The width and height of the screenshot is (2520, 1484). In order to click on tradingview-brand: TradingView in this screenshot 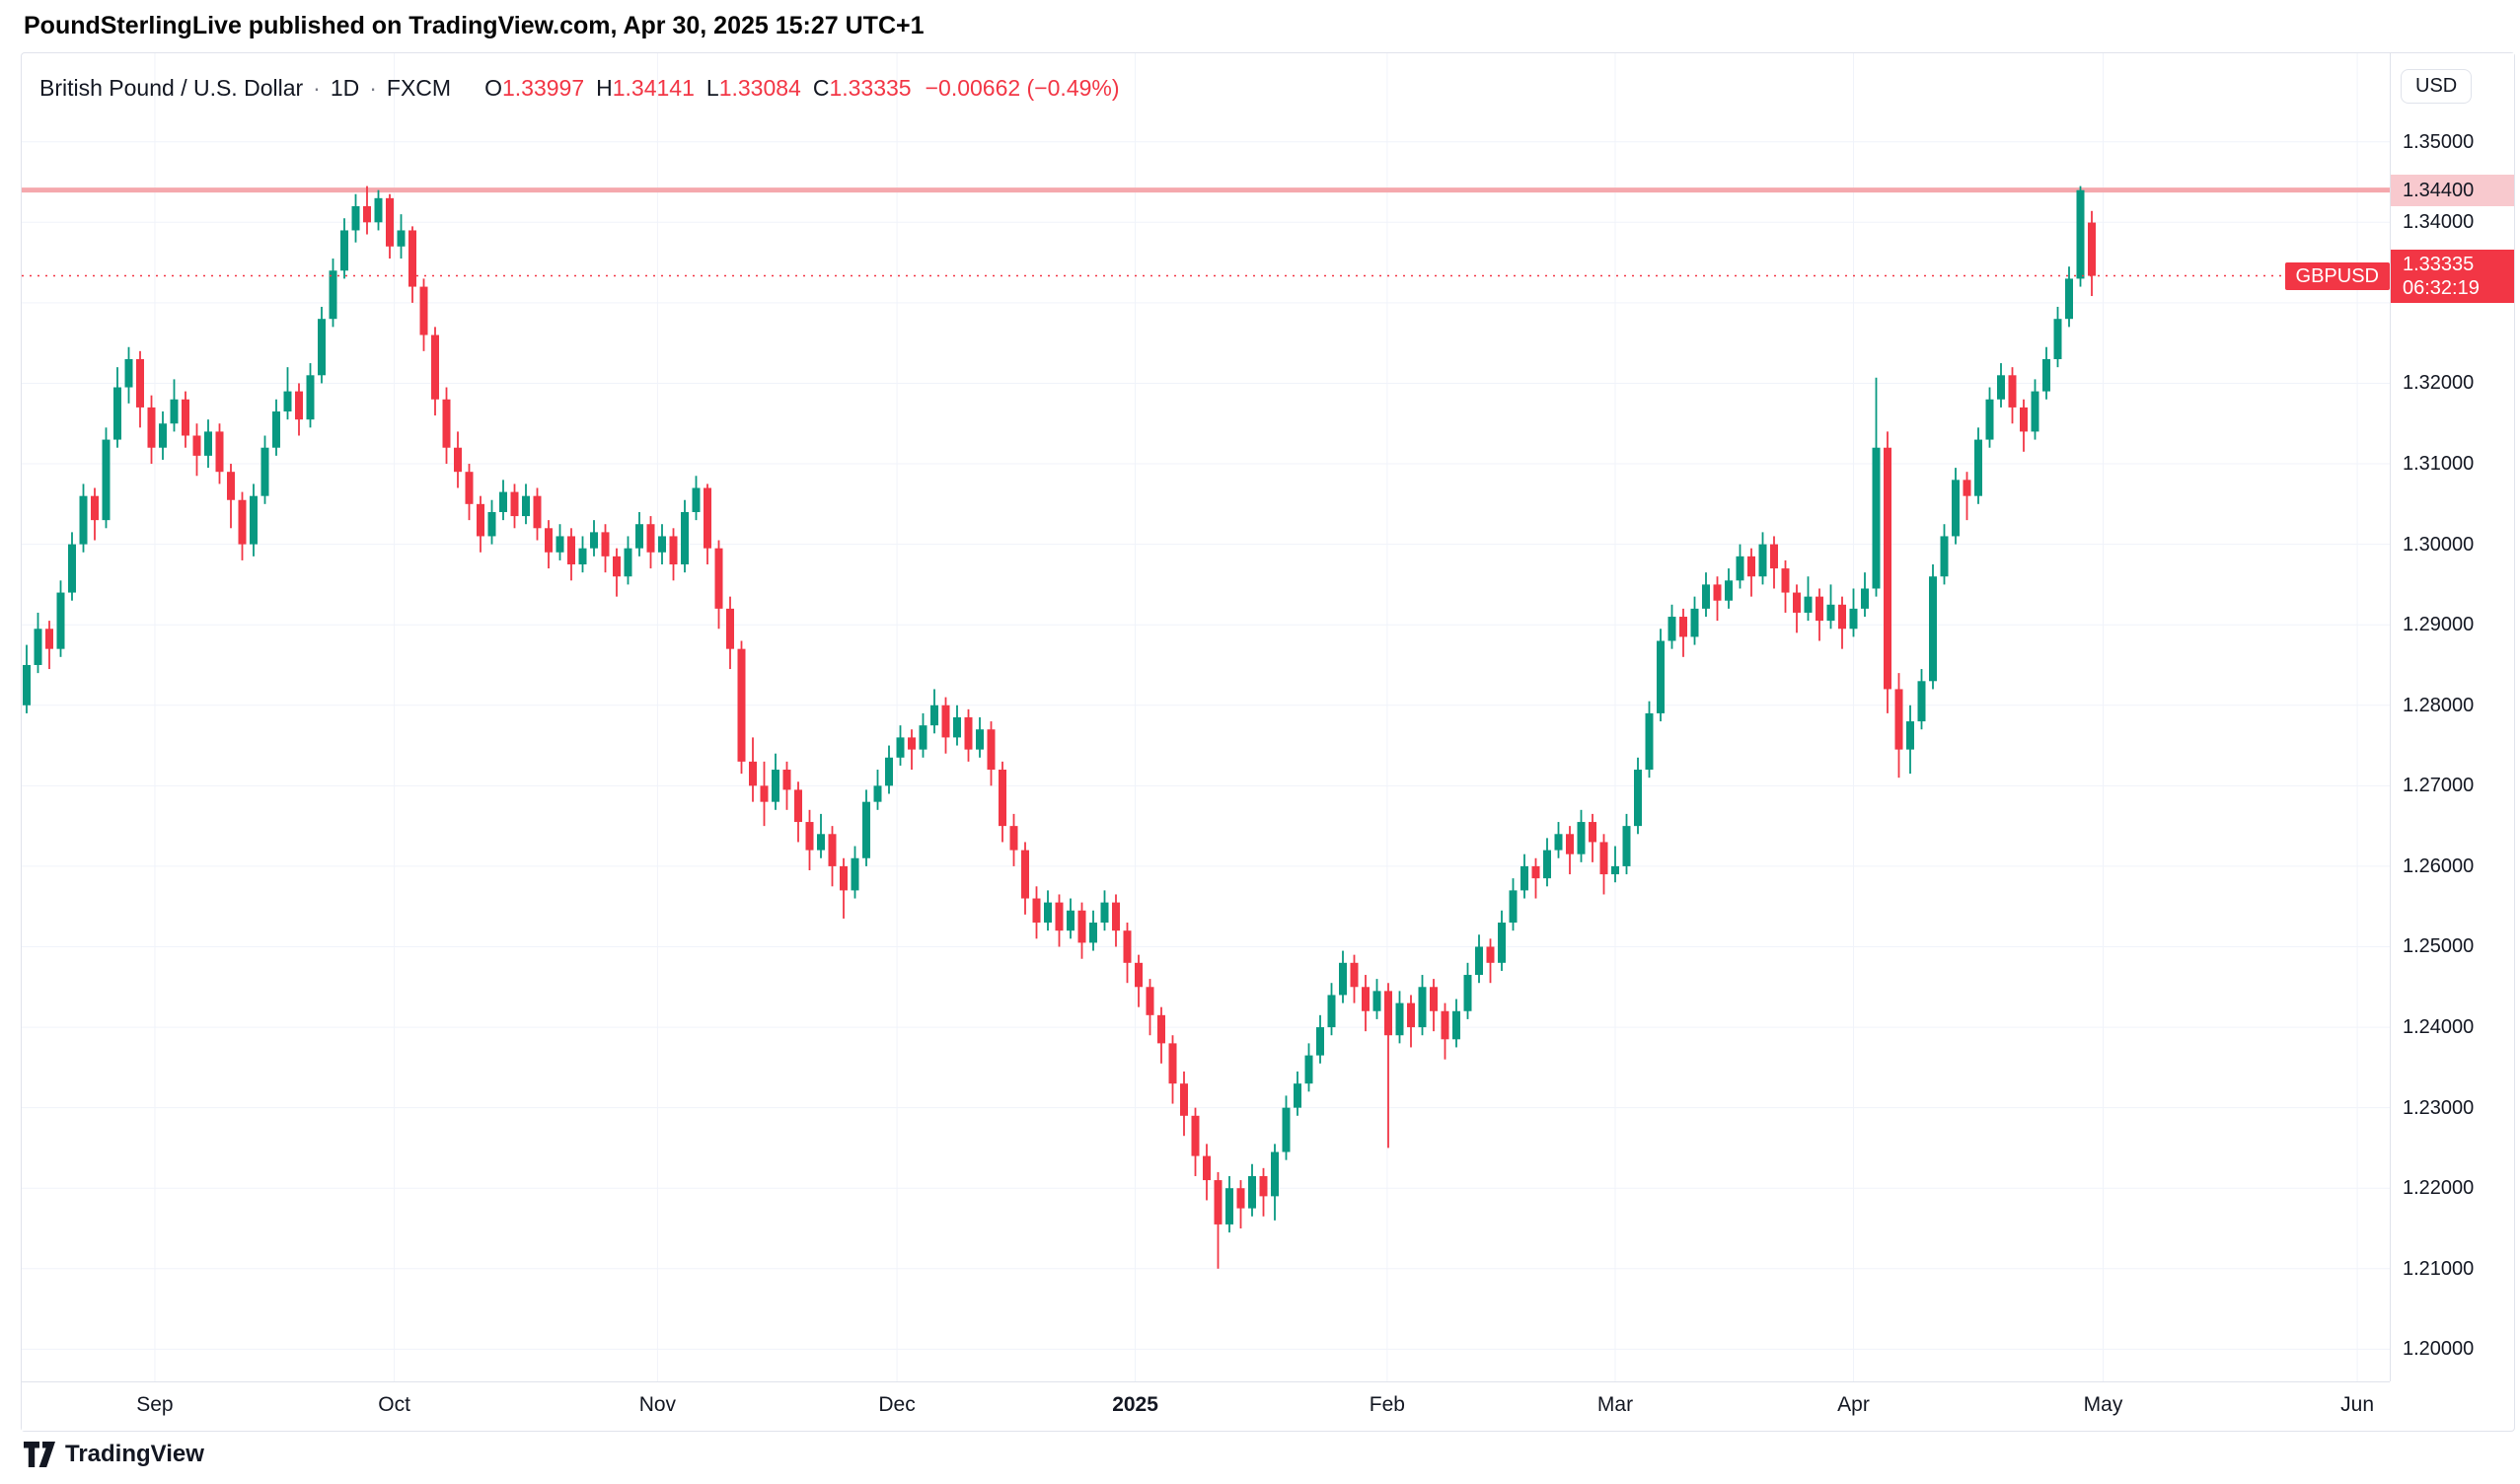, I will do `click(134, 1454)`.